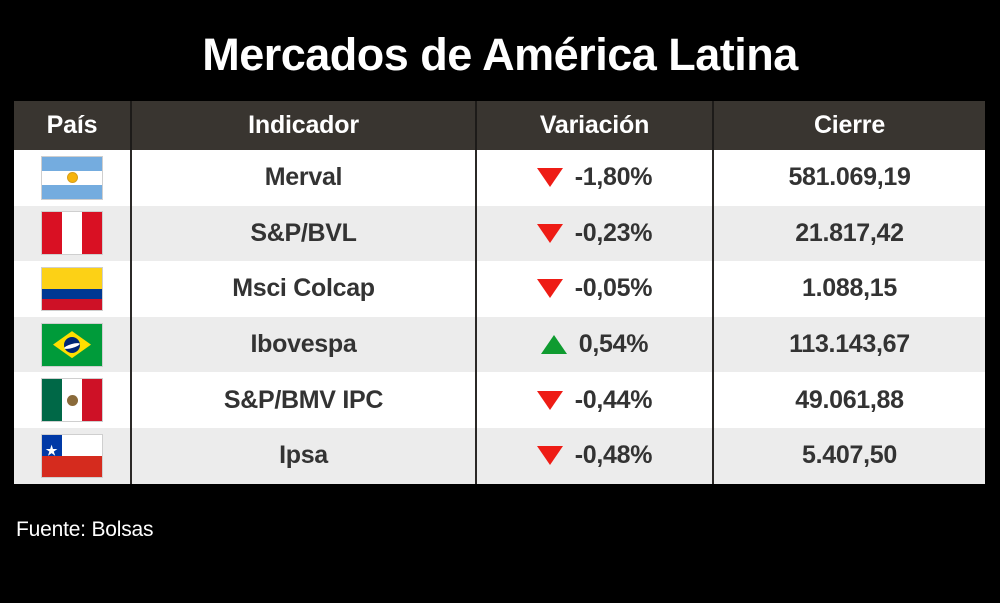  Describe the element at coordinates (304, 455) in the screenshot. I see `indicator-cell: Ipsa` at that location.